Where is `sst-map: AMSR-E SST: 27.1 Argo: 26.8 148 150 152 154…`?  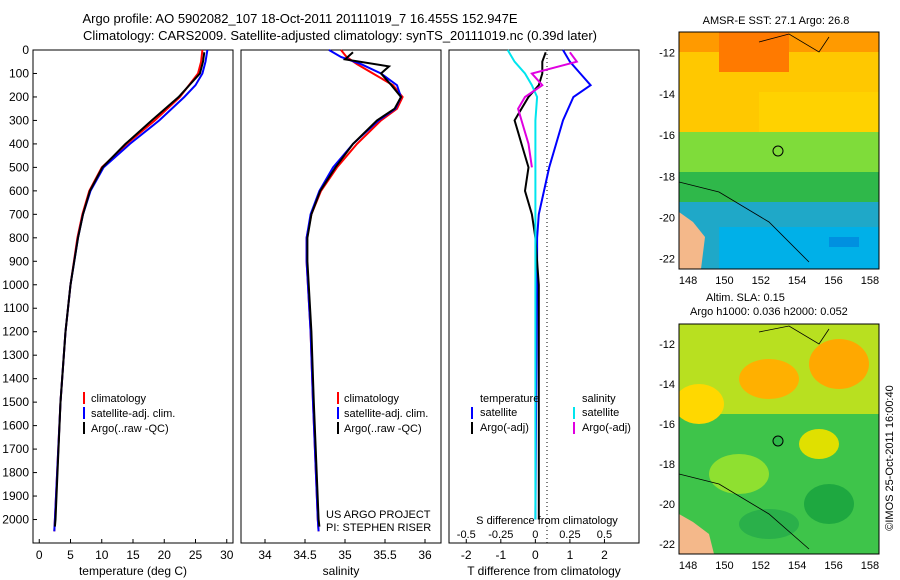 sst-map: AMSR-E SST: 27.1 Argo: 26.8 148 150 152 154… is located at coordinates (769, 151).